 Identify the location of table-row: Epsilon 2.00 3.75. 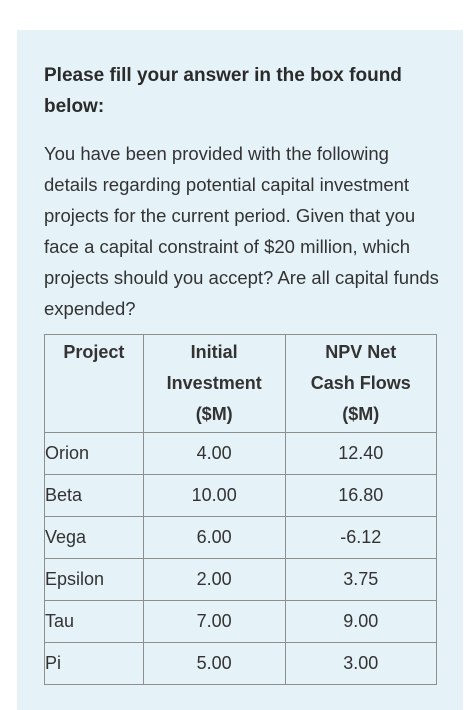
(241, 579).